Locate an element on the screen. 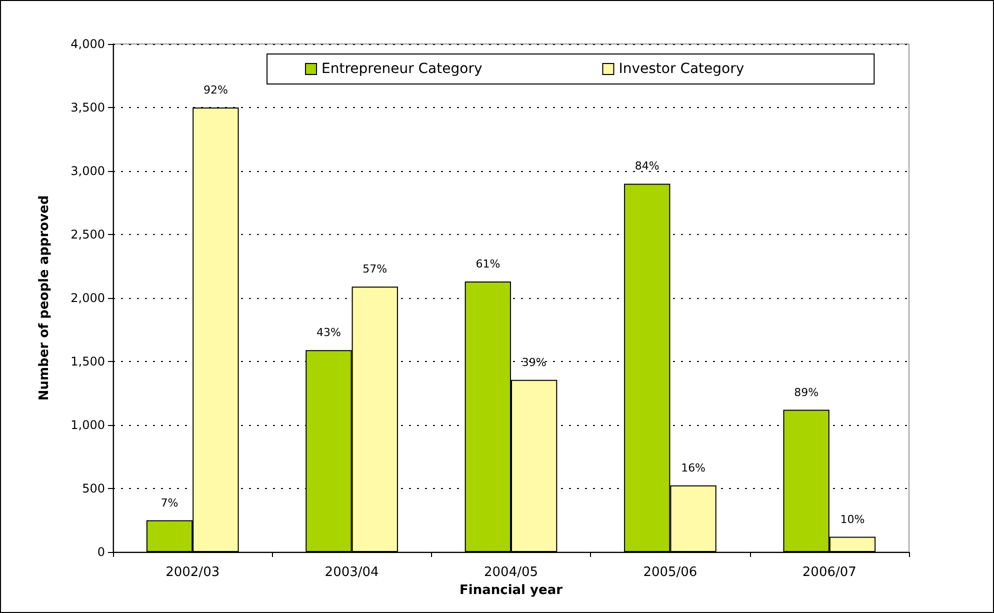  annotation: 57% is located at coordinates (375, 269).